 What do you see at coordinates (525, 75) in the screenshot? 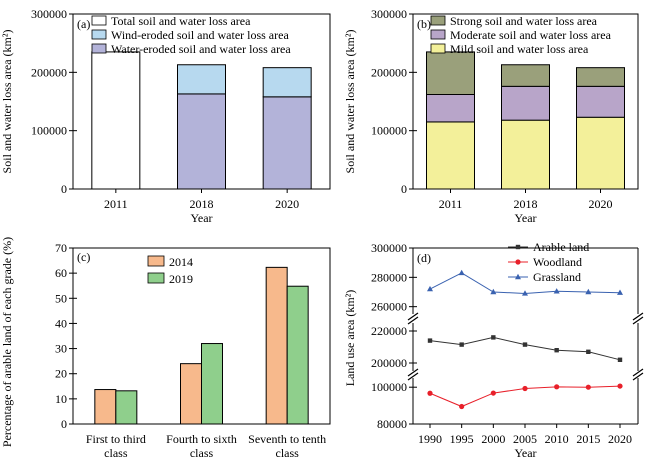
I see `bar-strong-soil-and-water-loss-area-2018` at bounding box center [525, 75].